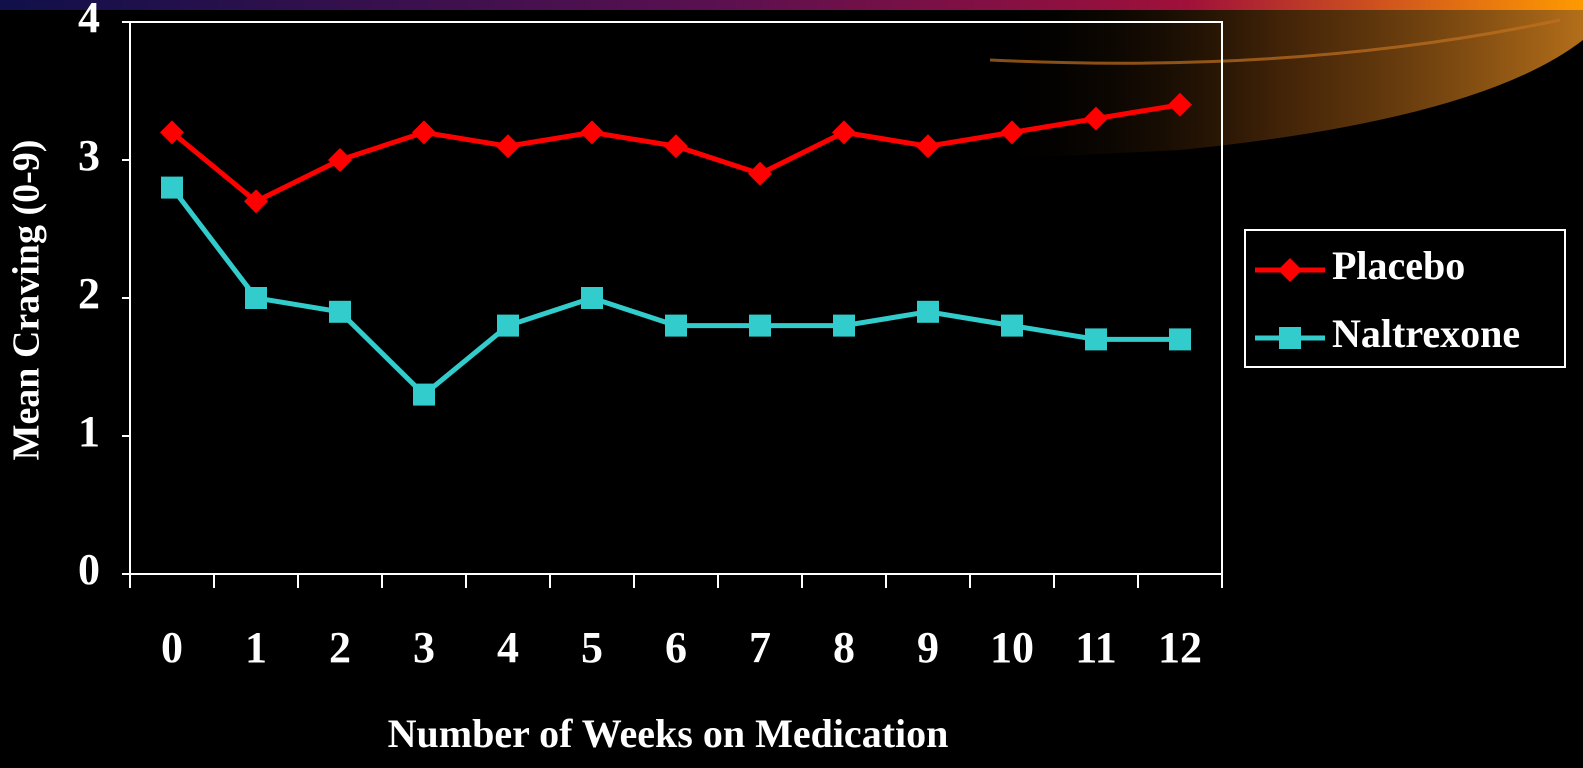 The image size is (1583, 768). Describe the element at coordinates (760, 647) in the screenshot. I see `x-tick-label: 7` at that location.